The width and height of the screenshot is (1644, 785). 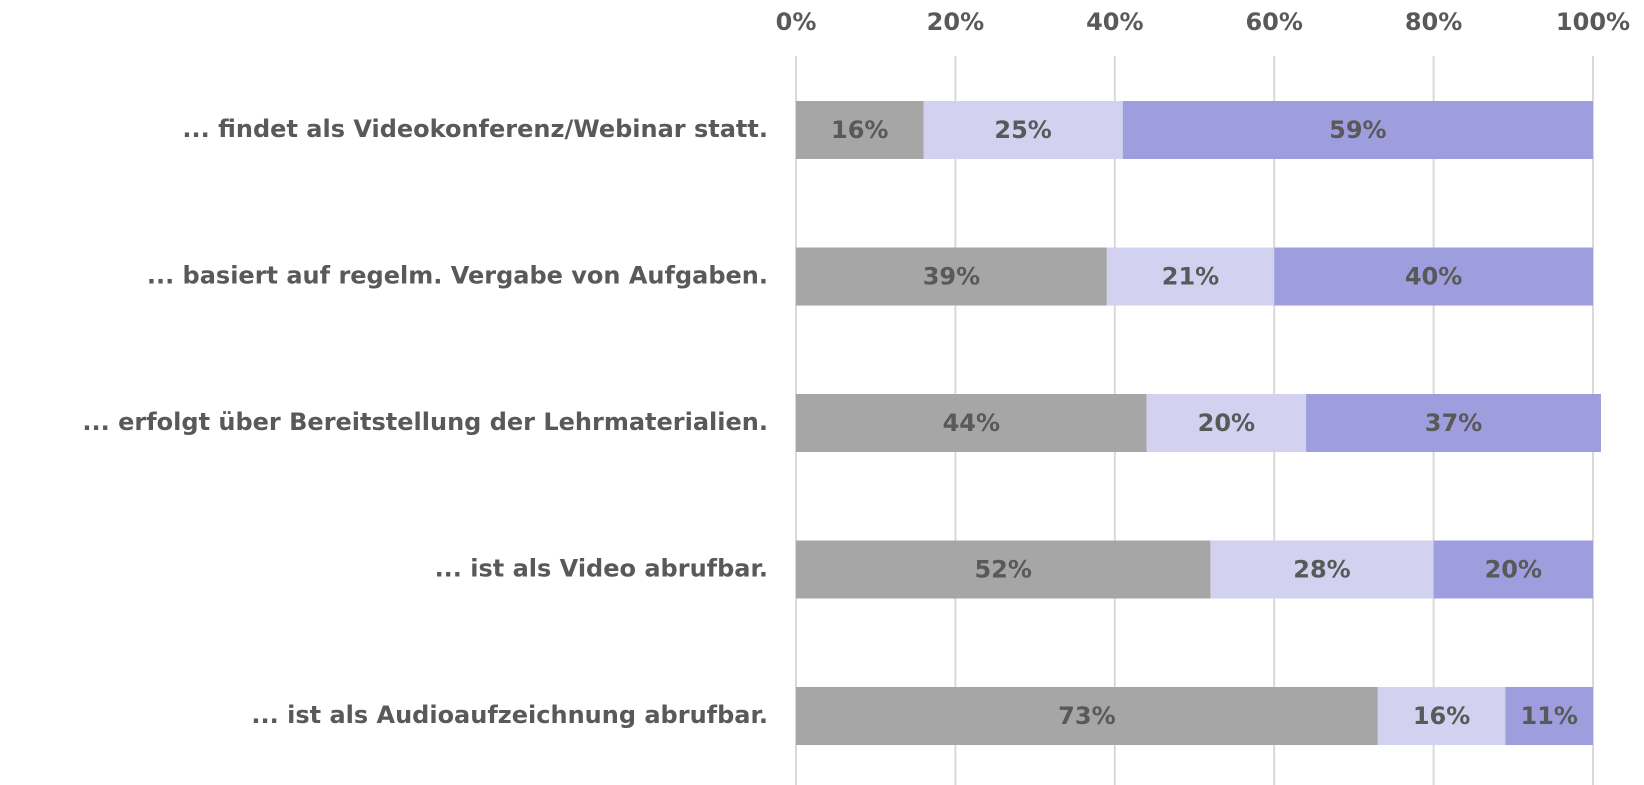 What do you see at coordinates (1433, 22) in the screenshot?
I see `x-tick-label: 80%` at bounding box center [1433, 22].